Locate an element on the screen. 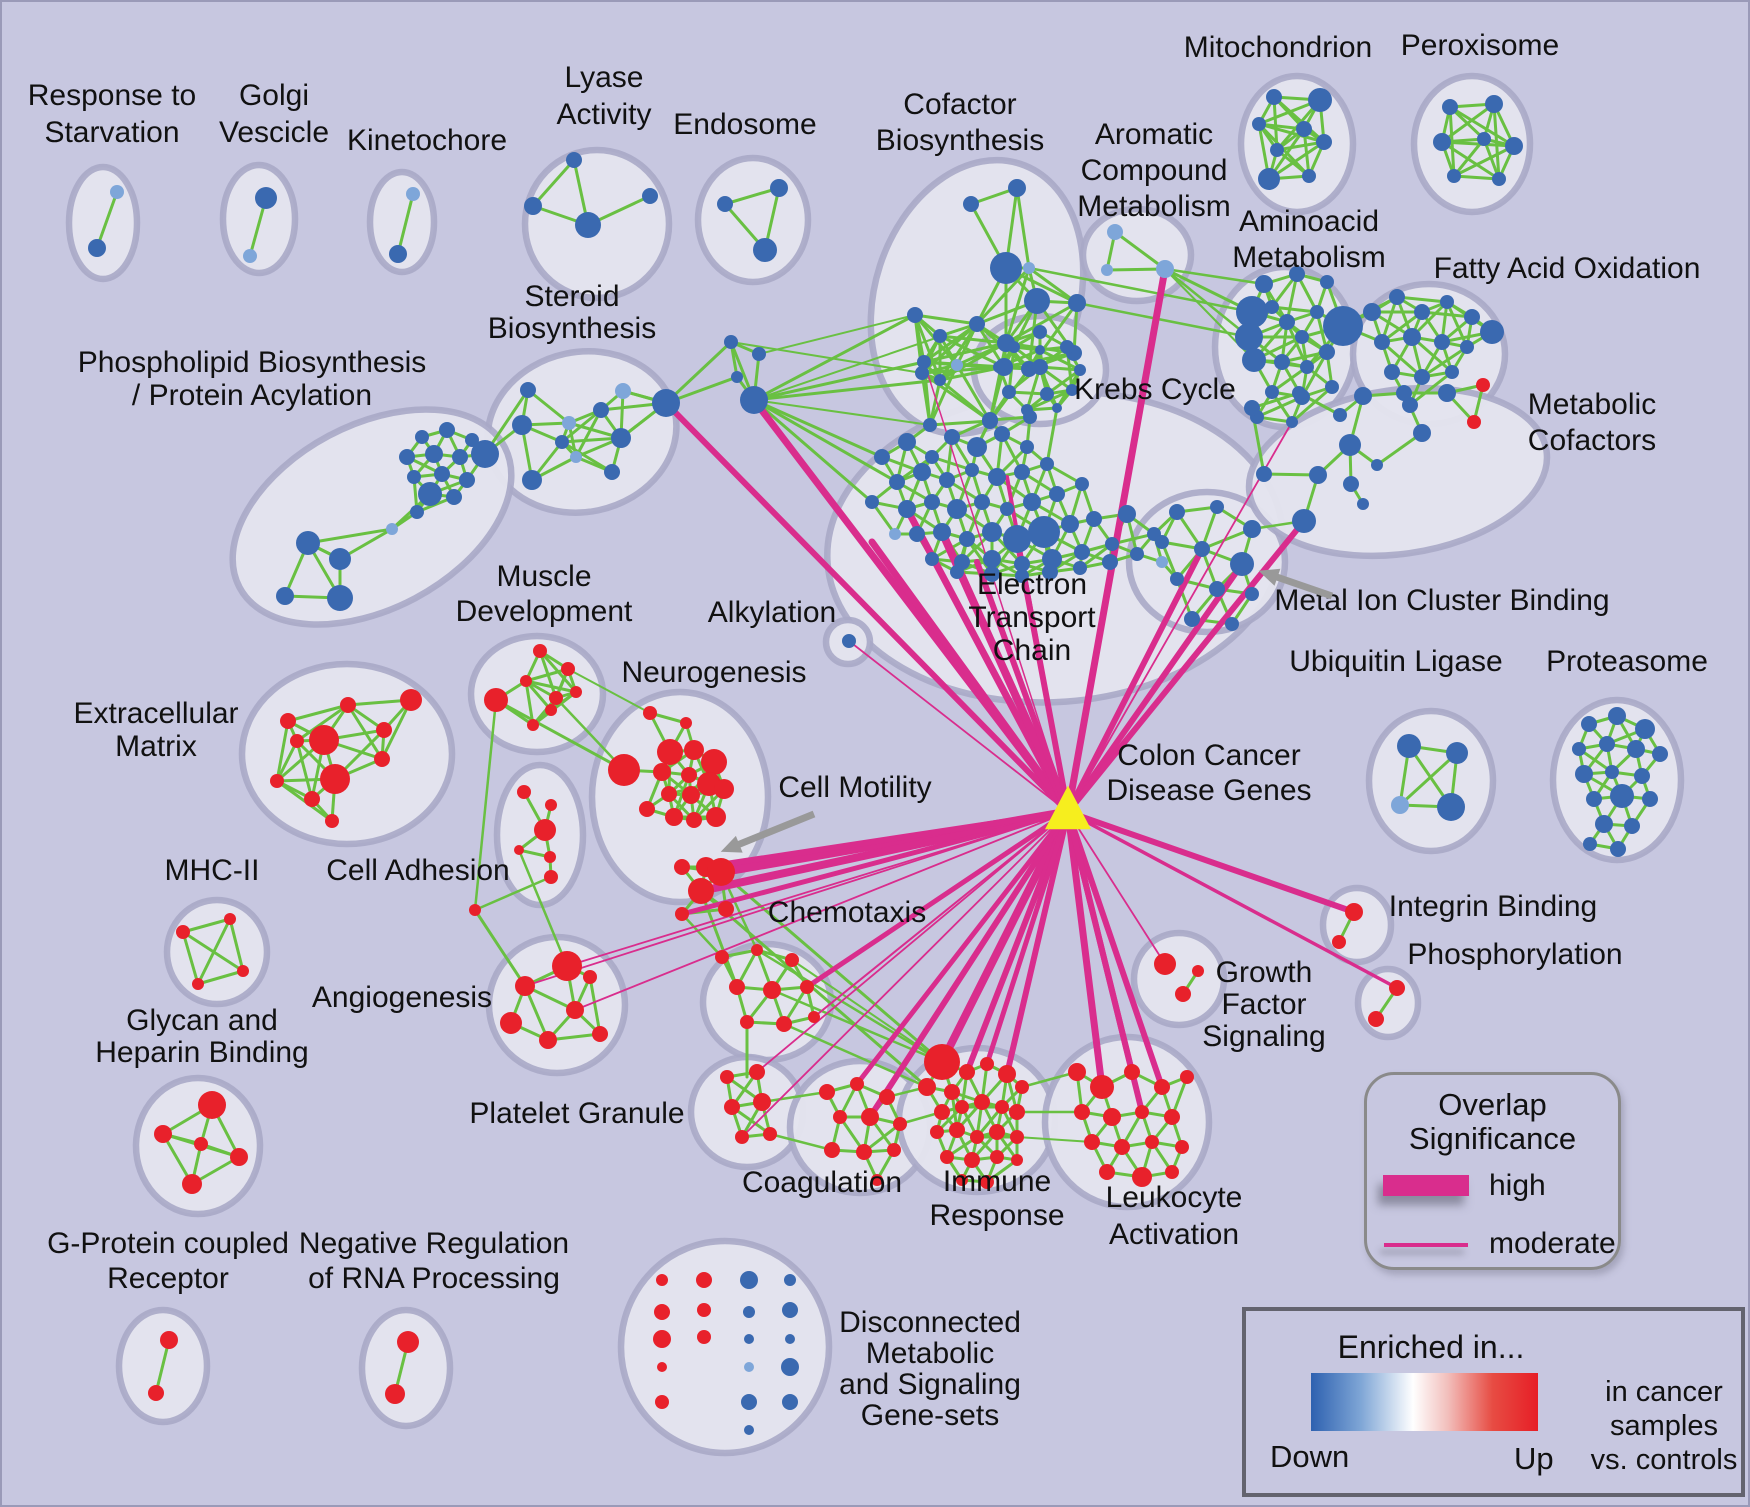  gene-set-node-connector is located at coordinates (475, 910).